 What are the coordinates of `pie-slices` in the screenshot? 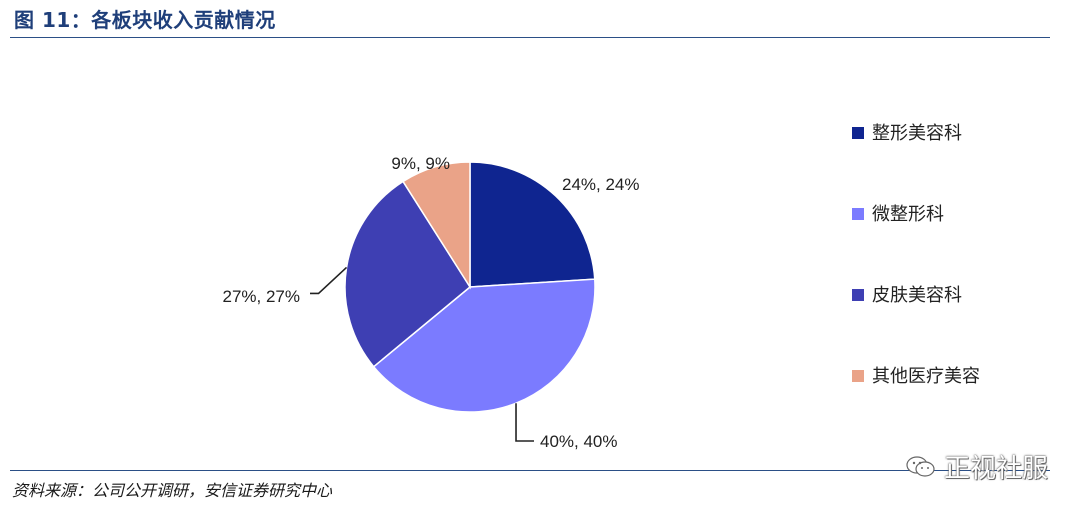 It's located at (470, 287).